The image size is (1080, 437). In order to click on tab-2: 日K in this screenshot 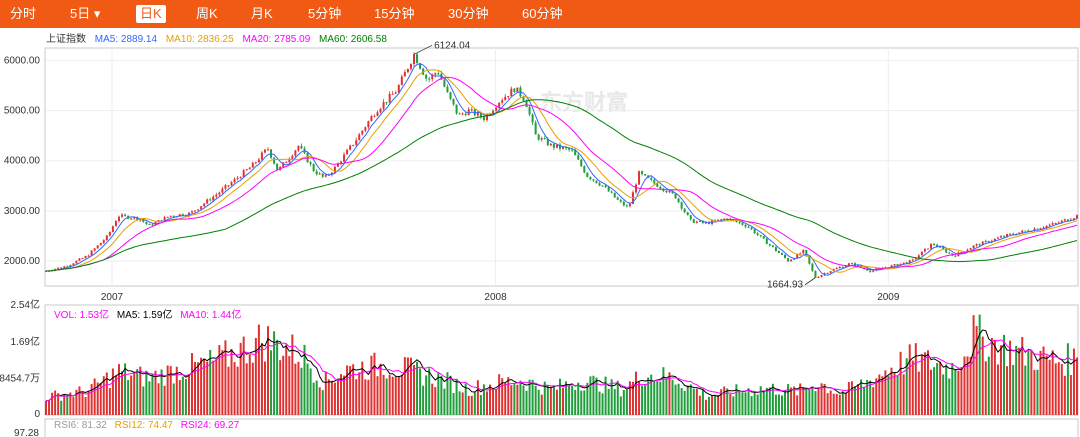, I will do `click(151, 14)`.